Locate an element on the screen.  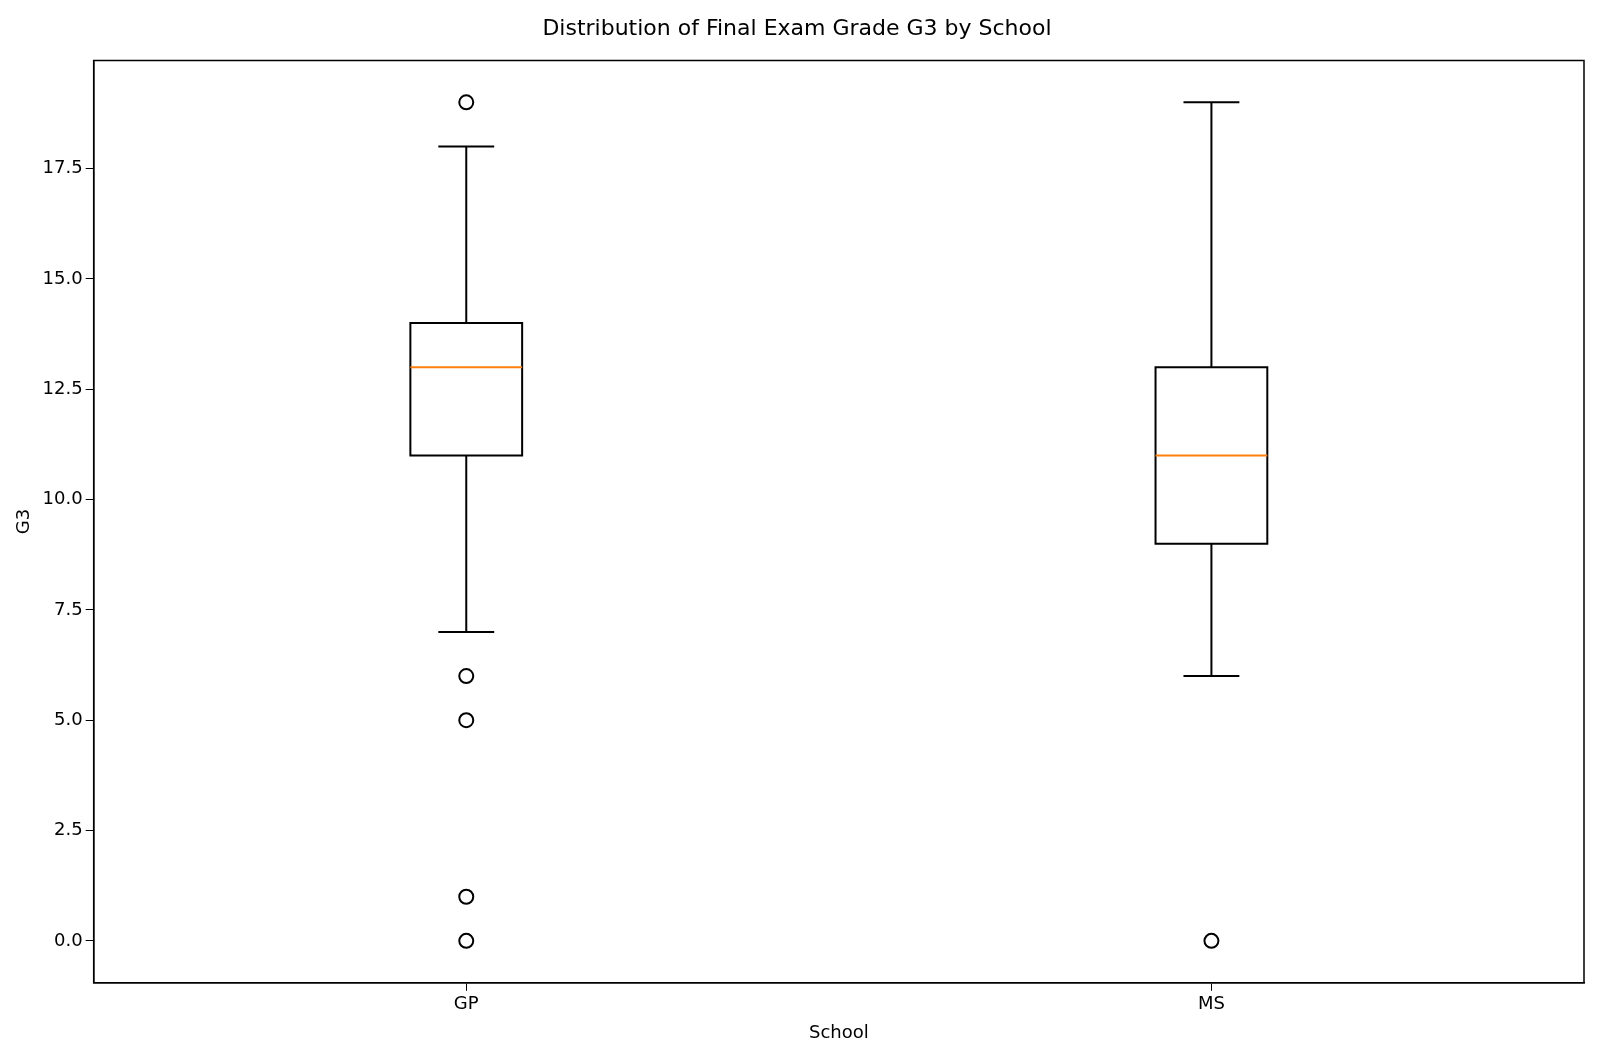
y-tick-label: 5.0 is located at coordinates (68, 718).